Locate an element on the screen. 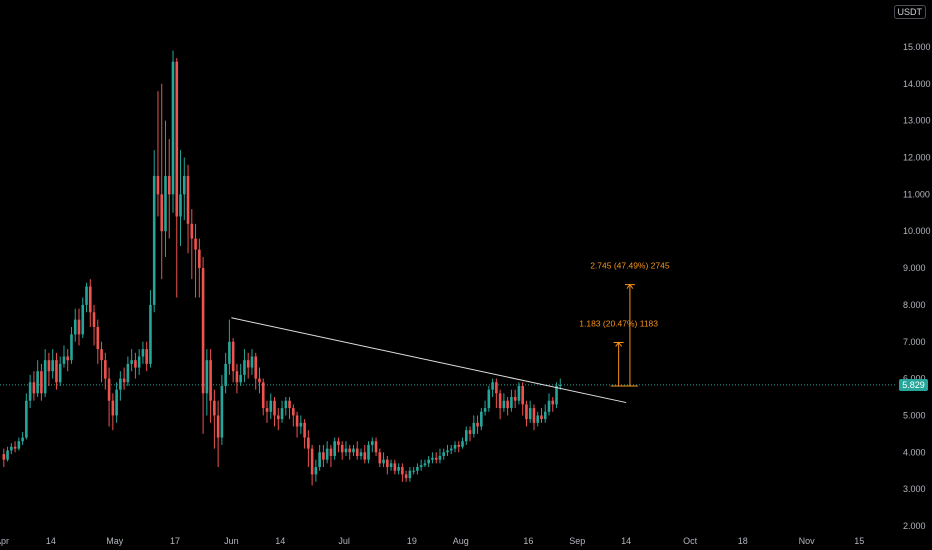 The height and width of the screenshot is (550, 932). measurement-tools: 1.183 (20.47%) 1183 2.745 (47.49%) 2745 is located at coordinates (624, 324).